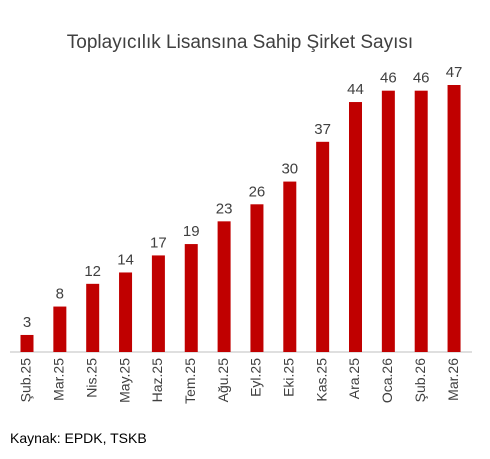 The width and height of the screenshot is (490, 459). What do you see at coordinates (223, 380) in the screenshot?
I see `x-tick-label: Ağu.25` at bounding box center [223, 380].